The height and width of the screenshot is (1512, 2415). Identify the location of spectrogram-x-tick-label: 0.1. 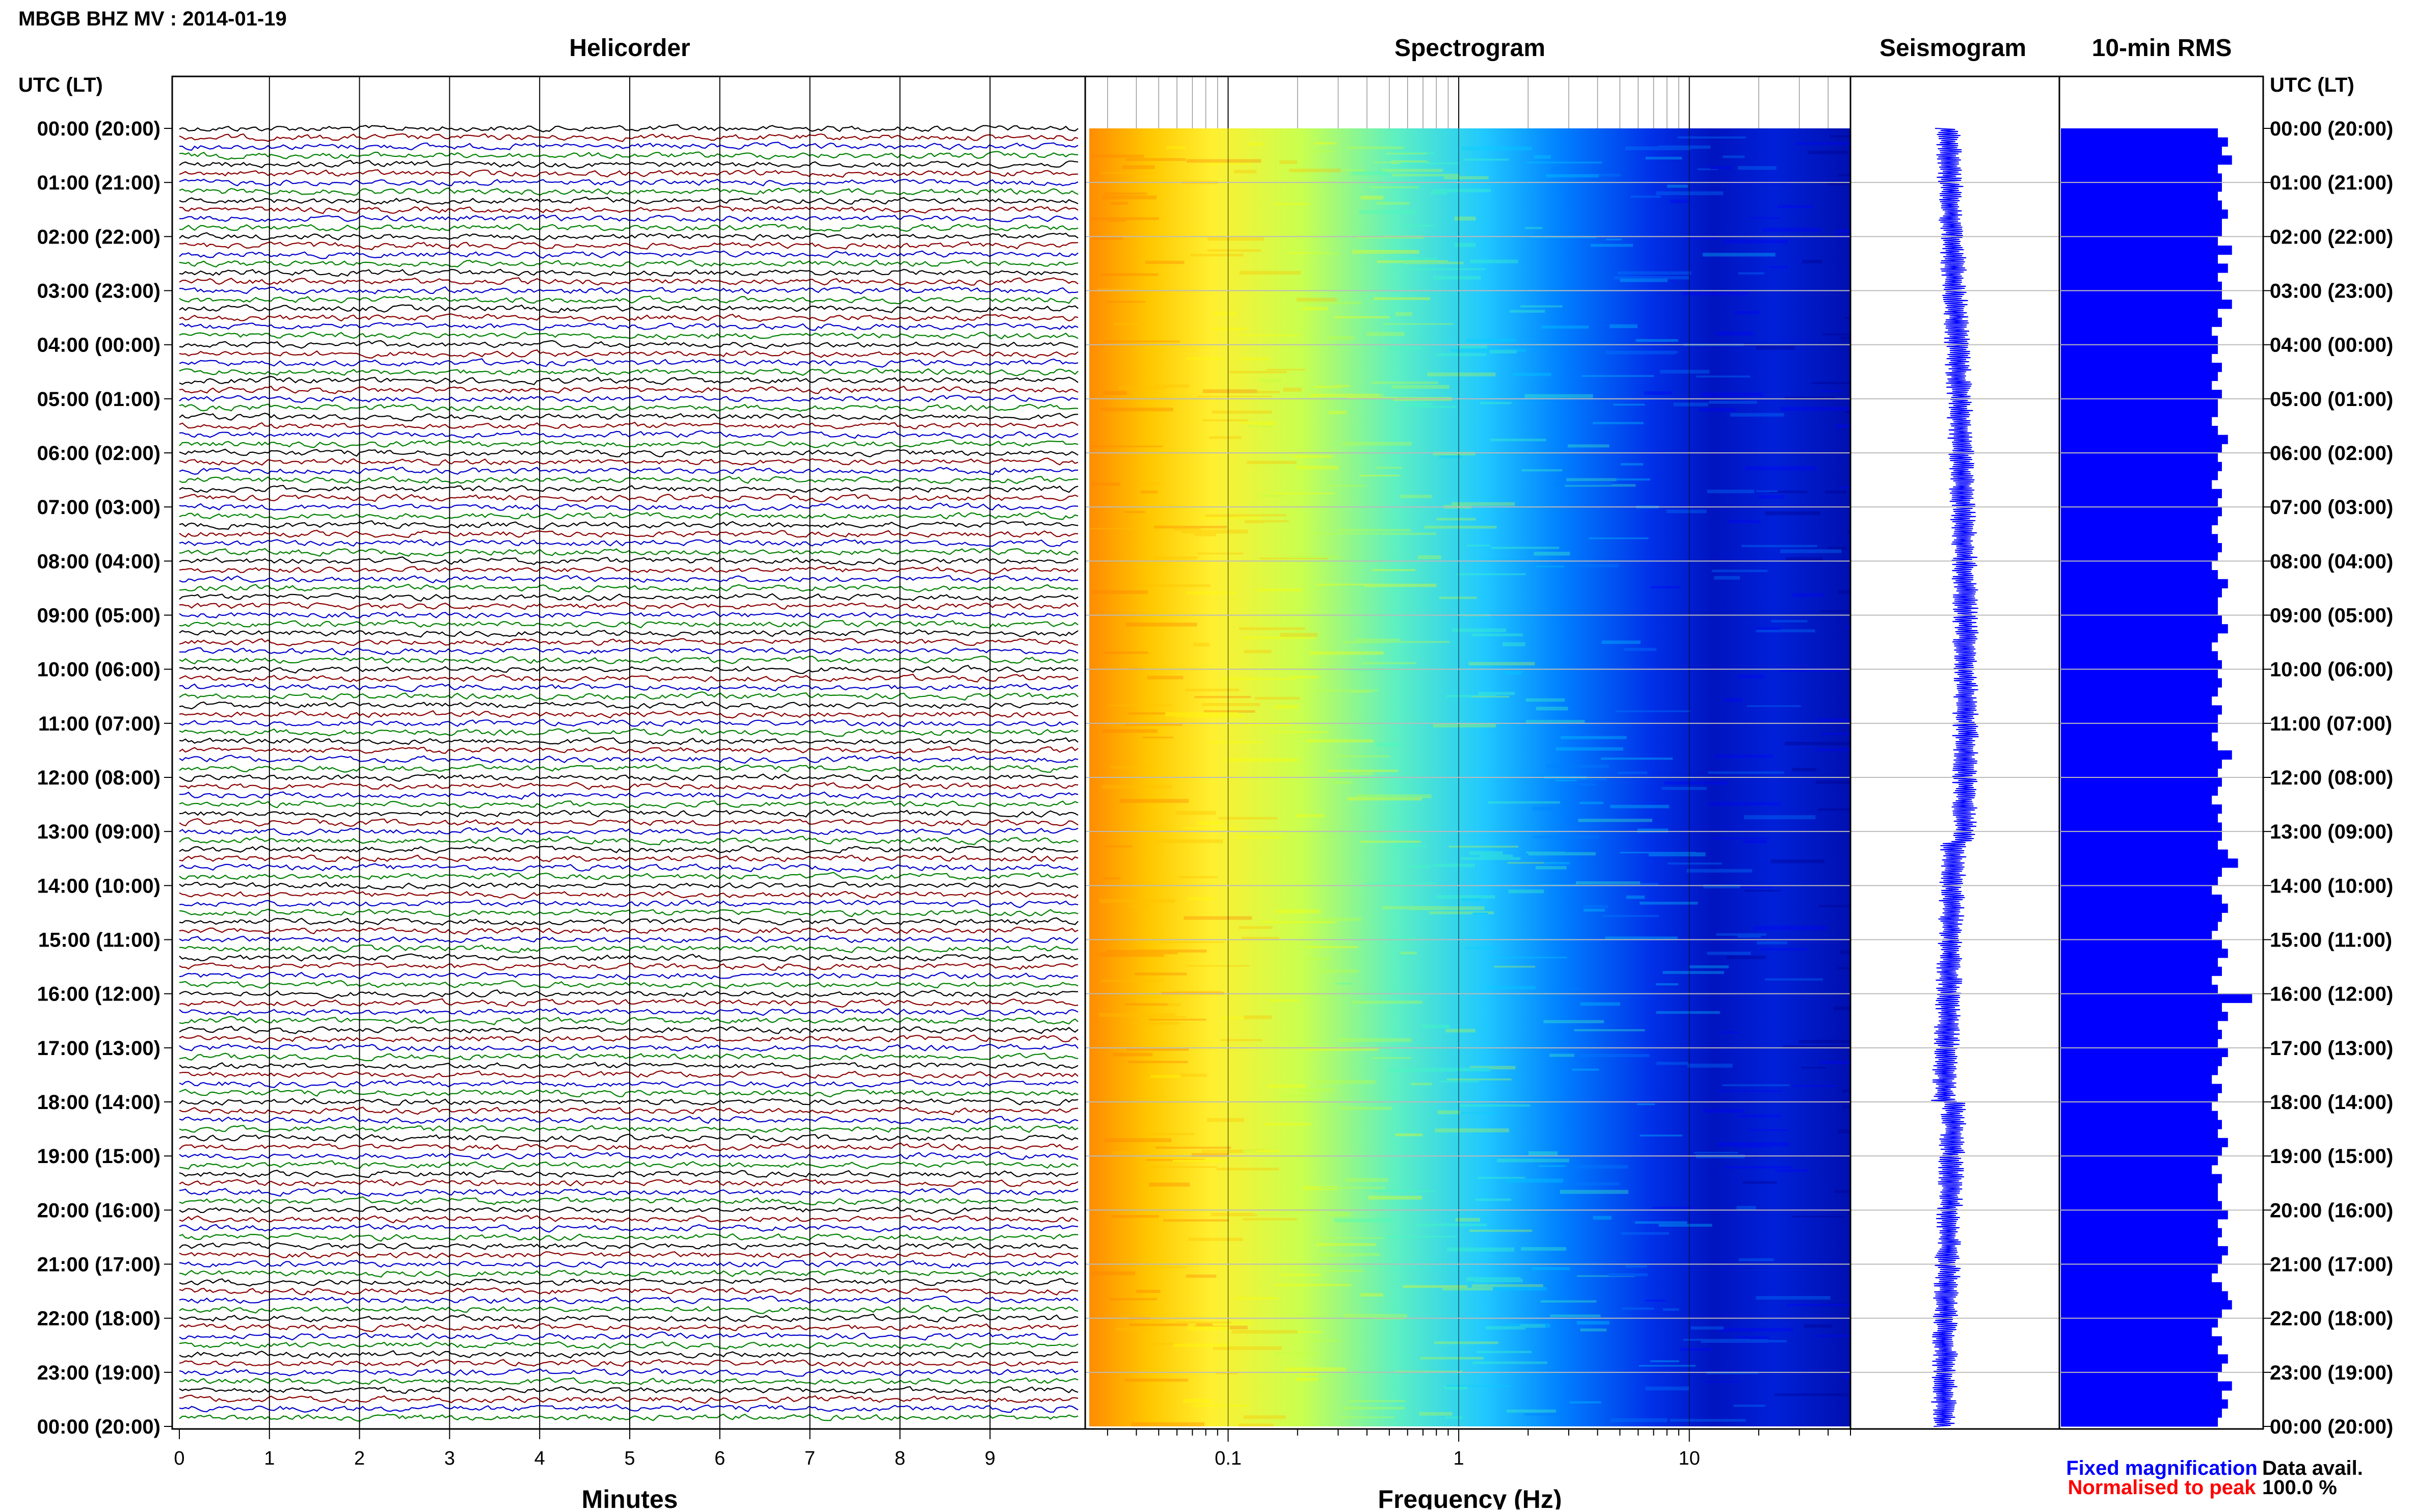
(1228, 1459).